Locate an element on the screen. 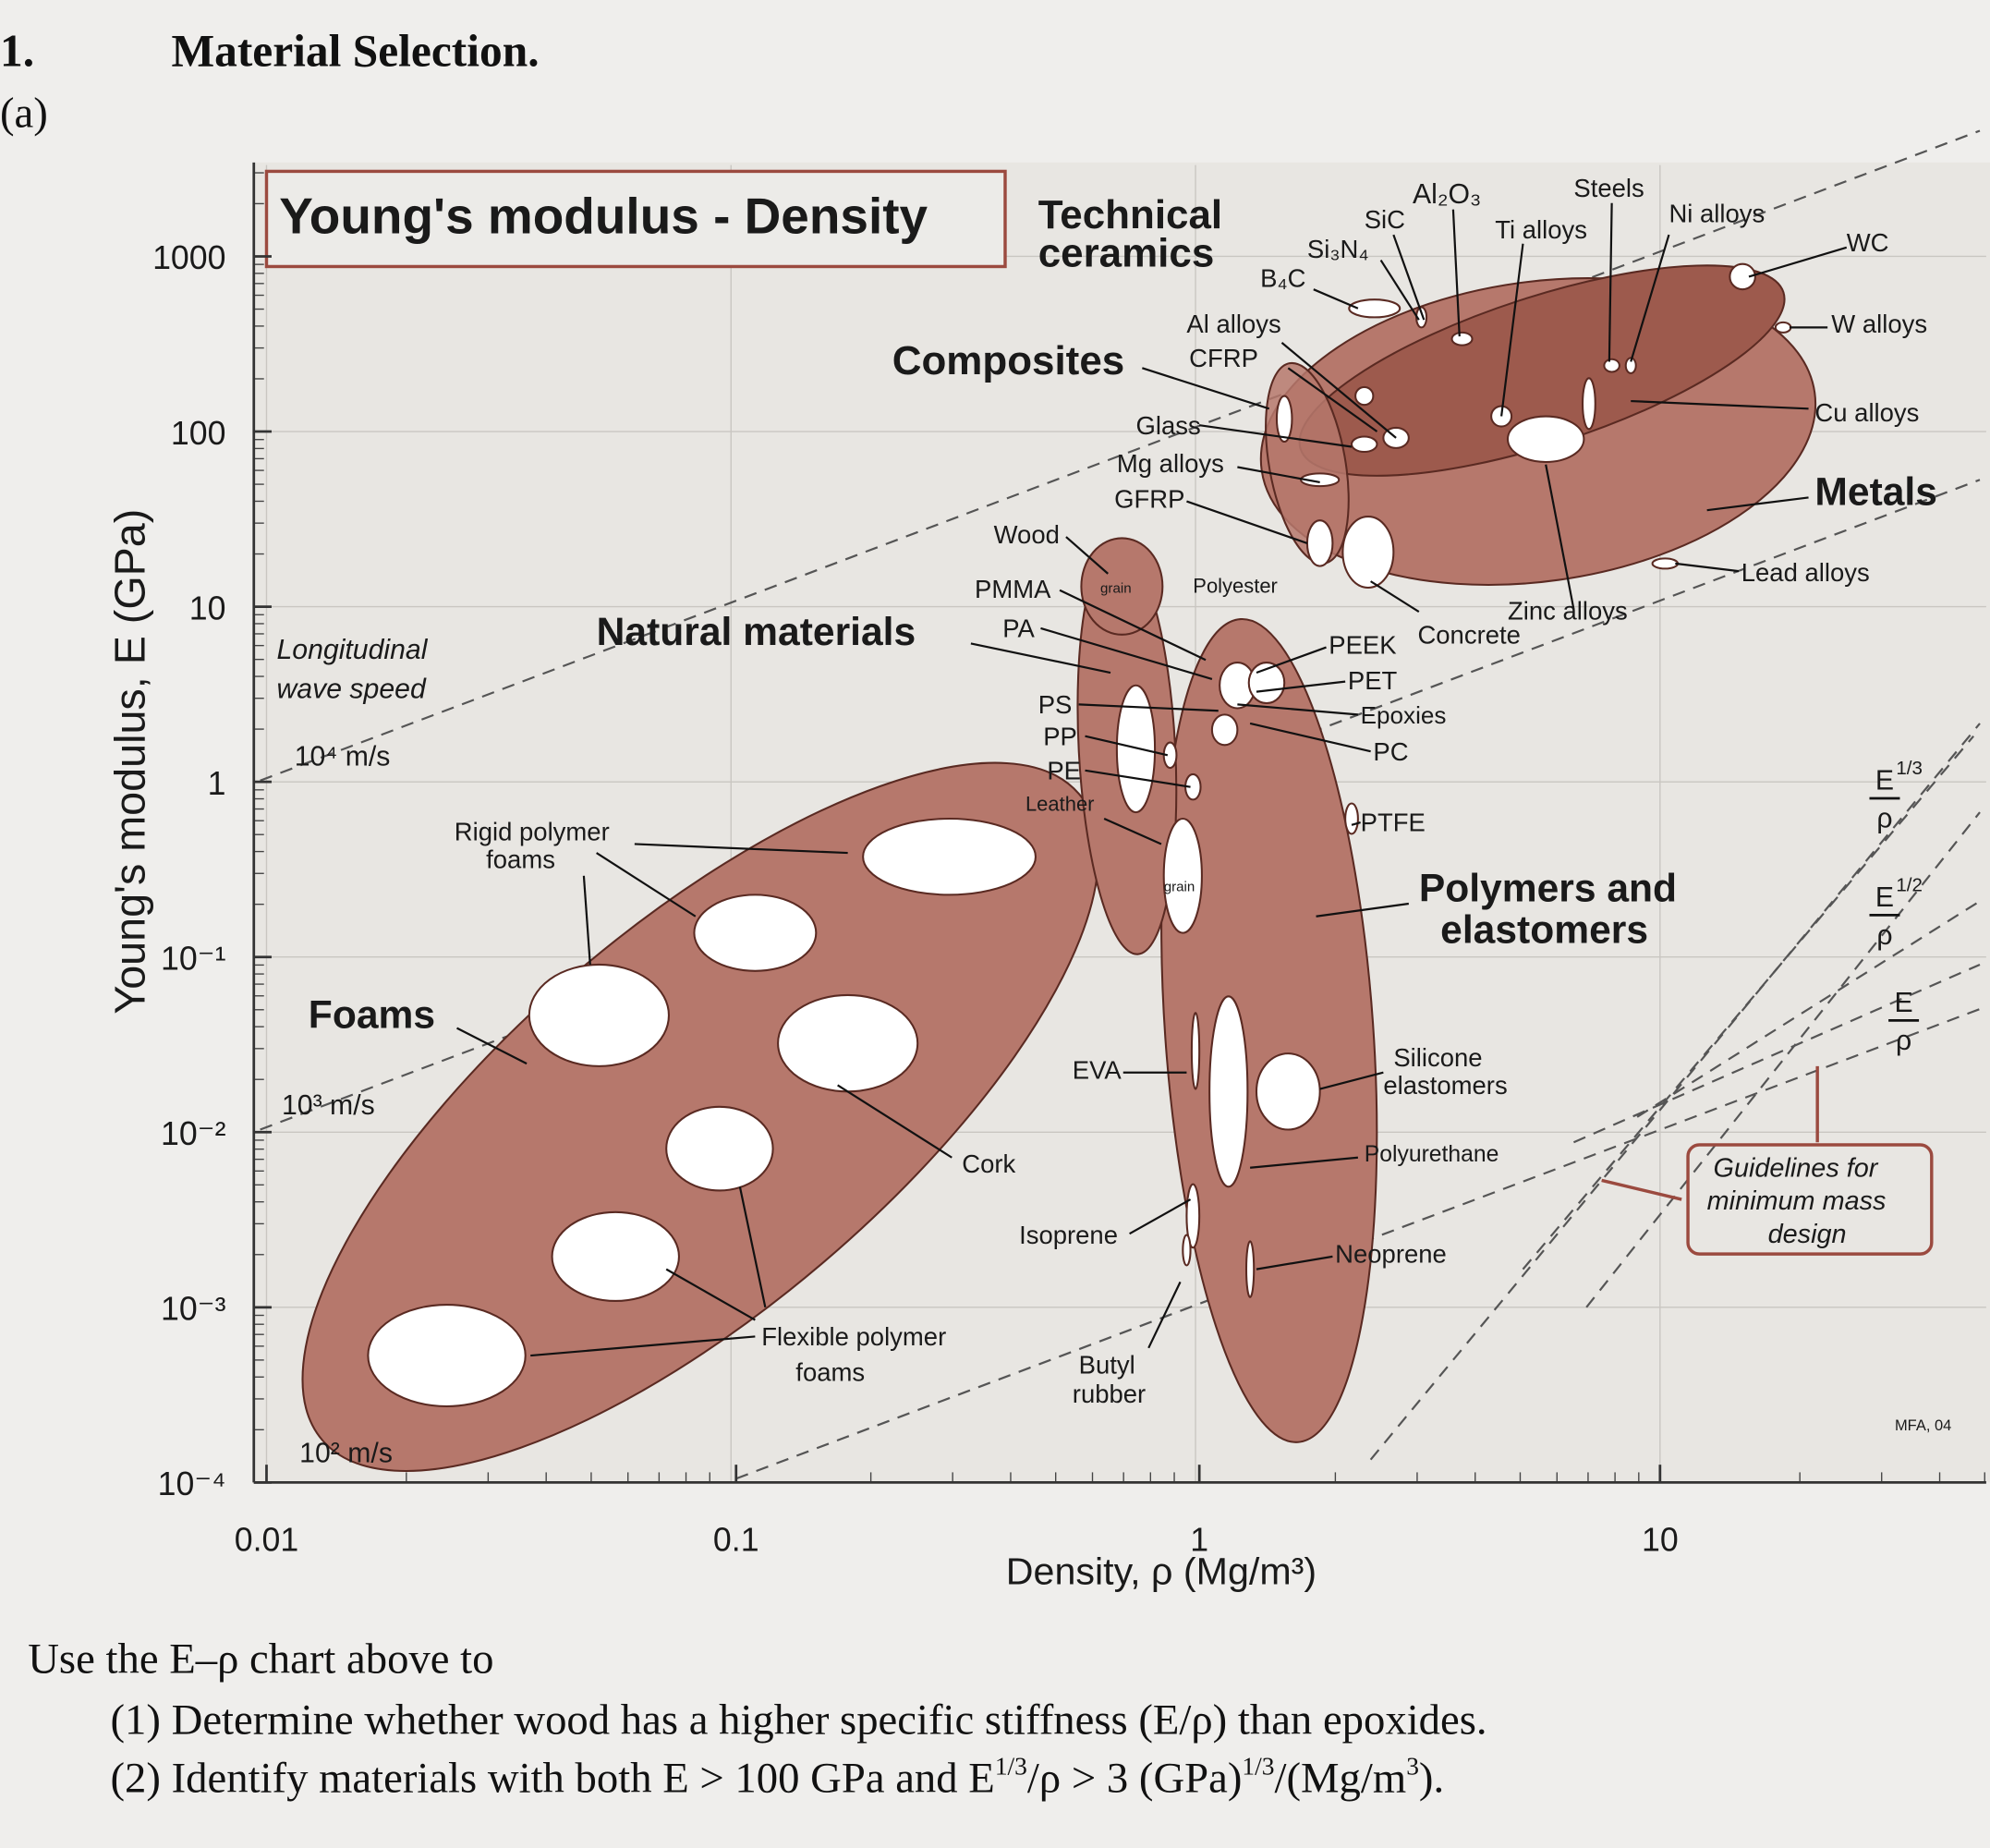  guideline-arrow is located at coordinates (1641, 1189).